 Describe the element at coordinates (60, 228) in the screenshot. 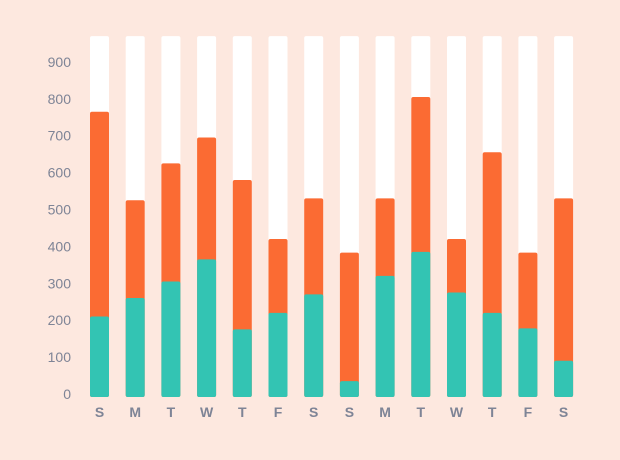

I see `y-axis: 0 100 200 300 400 500 600 700 800 900` at that location.